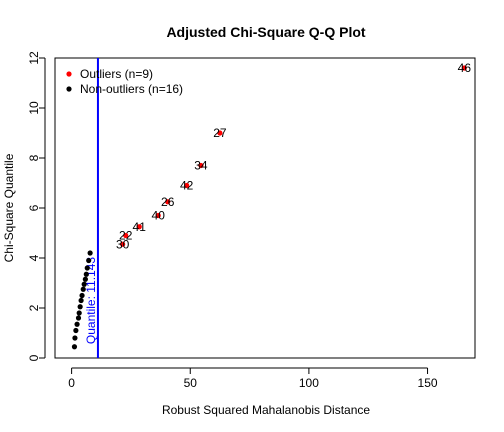  What do you see at coordinates (71, 383) in the screenshot?
I see `x-tick-label: 0` at bounding box center [71, 383].